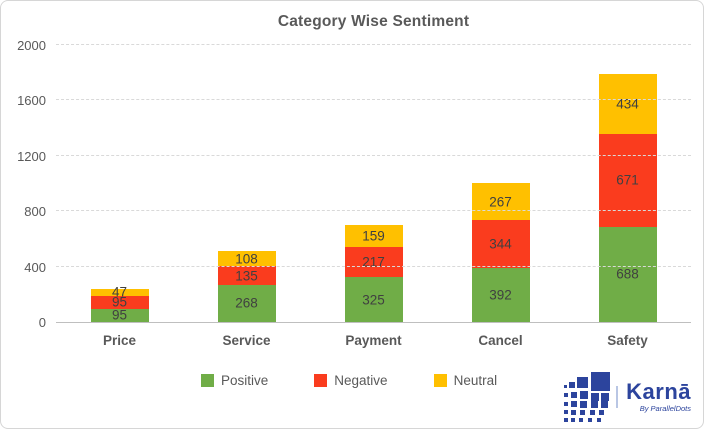 The image size is (704, 429). What do you see at coordinates (31, 45) in the screenshot?
I see `y-tick-label-2000: 2000` at bounding box center [31, 45].